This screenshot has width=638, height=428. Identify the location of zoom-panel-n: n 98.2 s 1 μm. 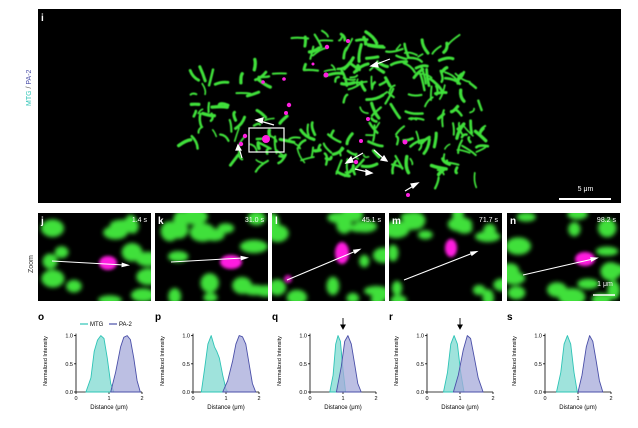
(563, 257).